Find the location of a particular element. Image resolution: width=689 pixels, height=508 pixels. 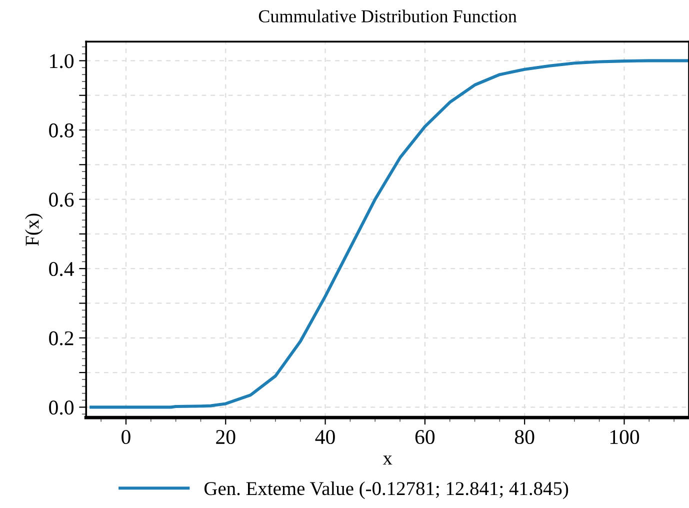

x-tick-label: 100 is located at coordinates (625, 437).